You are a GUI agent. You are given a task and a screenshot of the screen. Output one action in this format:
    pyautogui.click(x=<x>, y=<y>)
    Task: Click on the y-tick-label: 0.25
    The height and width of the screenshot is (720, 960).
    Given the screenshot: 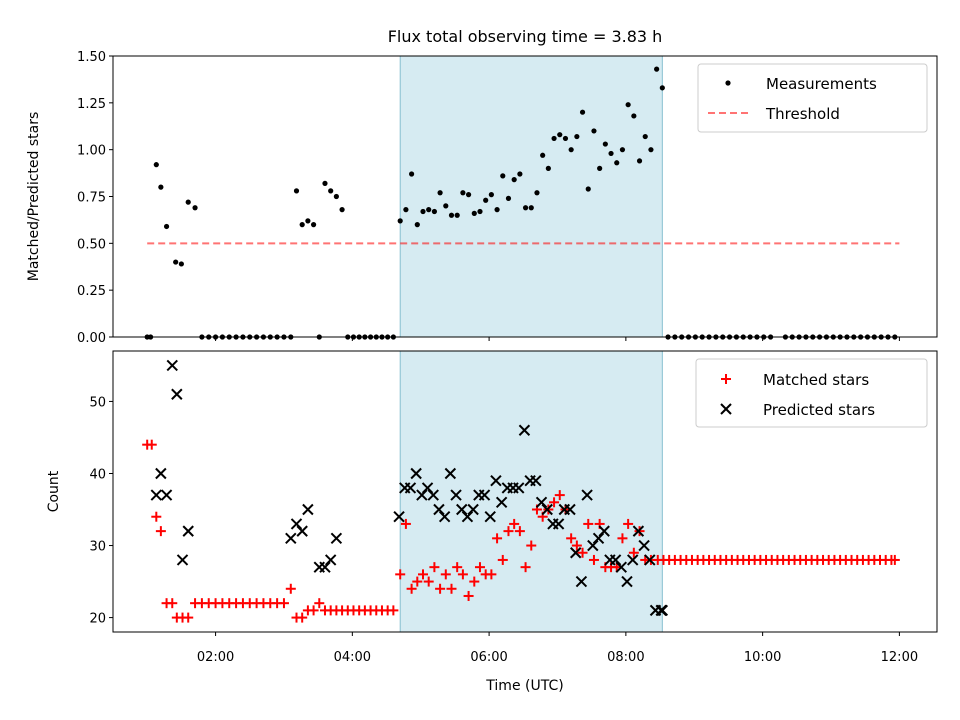 What is the action you would take?
    pyautogui.click(x=91, y=291)
    